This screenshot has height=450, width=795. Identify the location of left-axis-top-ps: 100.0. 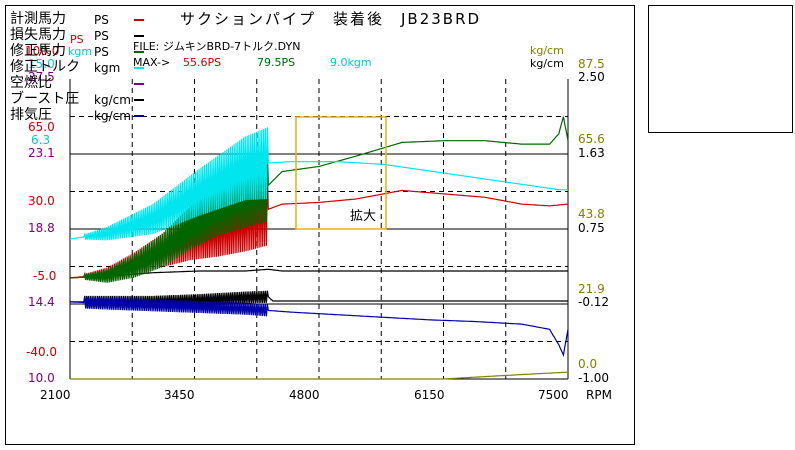
(42, 51).